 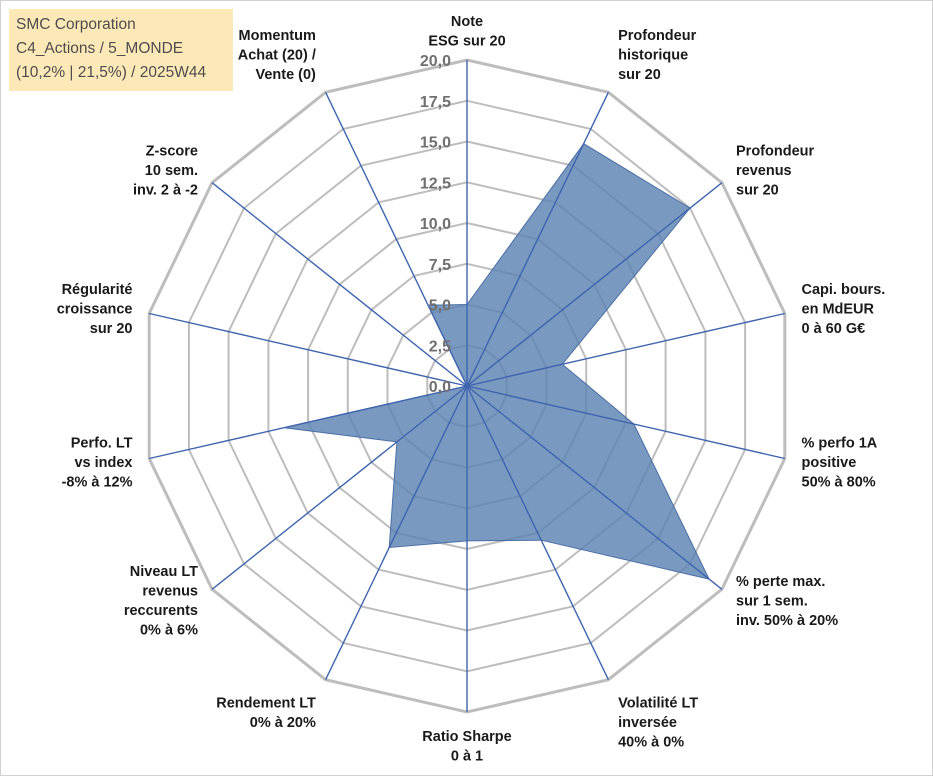 What do you see at coordinates (164, 572) in the screenshot?
I see `axis-label: Niveau LT` at bounding box center [164, 572].